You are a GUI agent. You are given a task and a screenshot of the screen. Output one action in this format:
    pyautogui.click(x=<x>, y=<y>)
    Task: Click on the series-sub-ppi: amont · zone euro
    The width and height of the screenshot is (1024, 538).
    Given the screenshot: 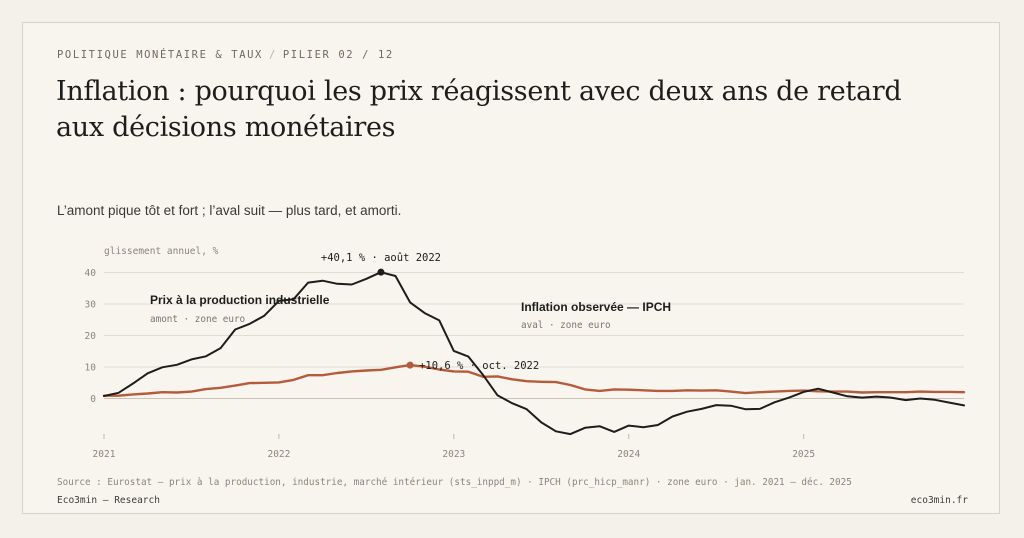 What is the action you would take?
    pyautogui.click(x=197, y=319)
    